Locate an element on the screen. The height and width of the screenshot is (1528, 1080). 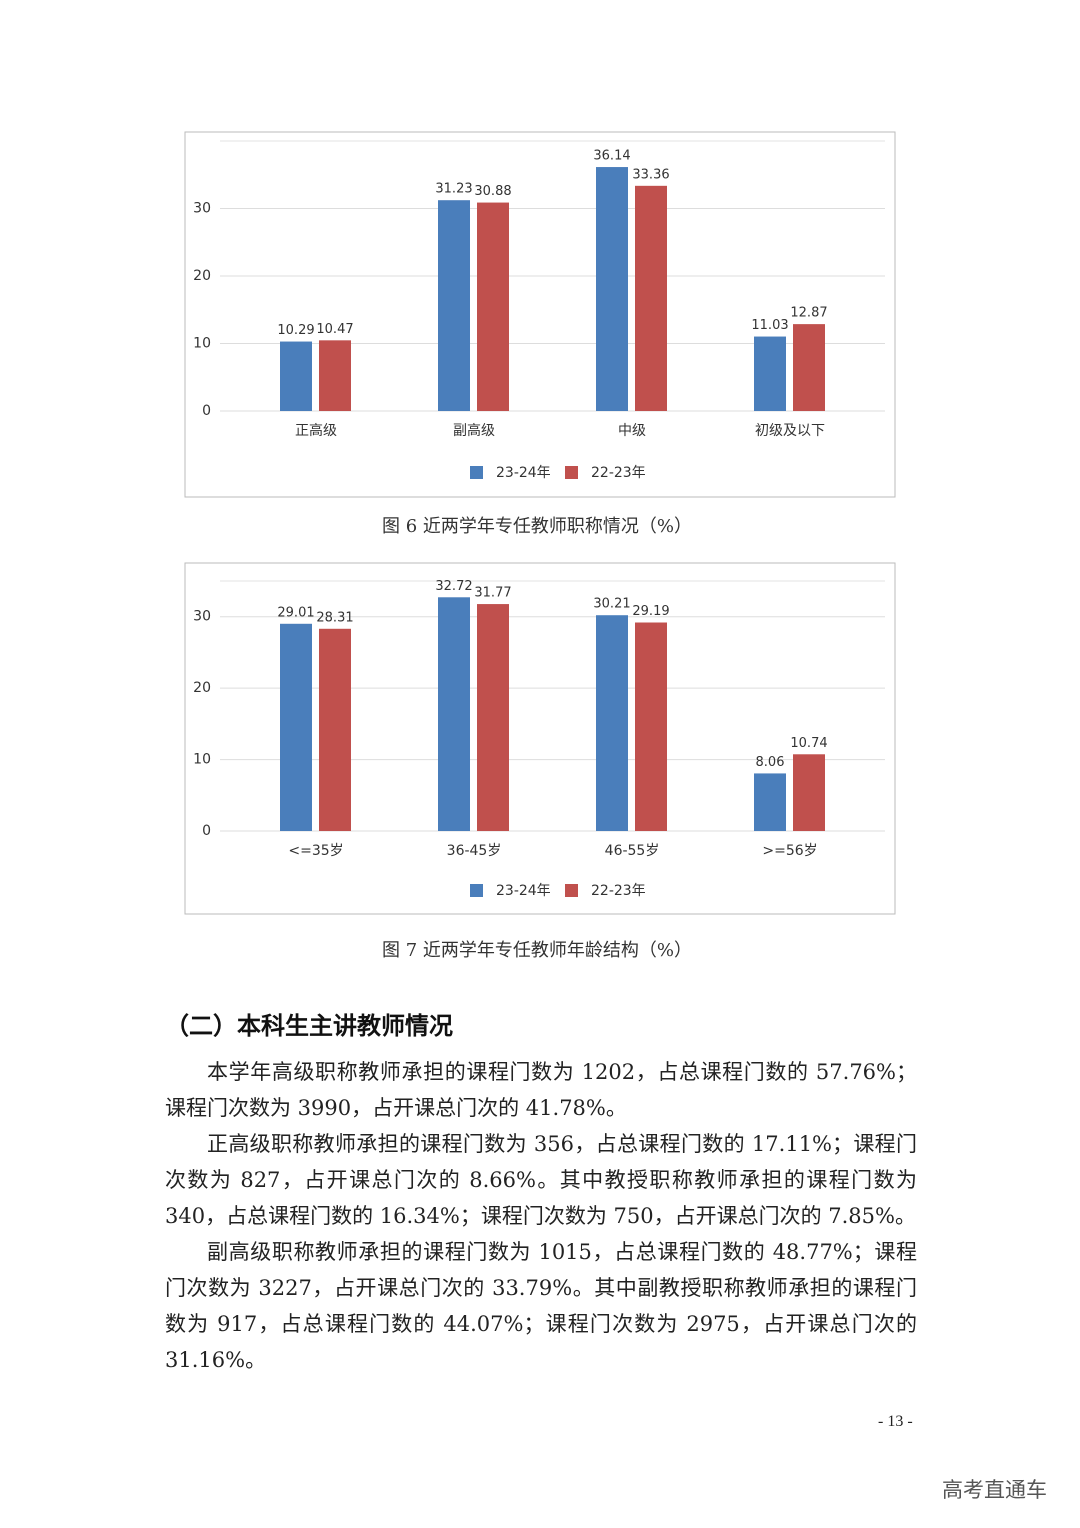
figure-caption: 图 7 近两学年专任教师年龄结构（%） is located at coordinates (537, 950).